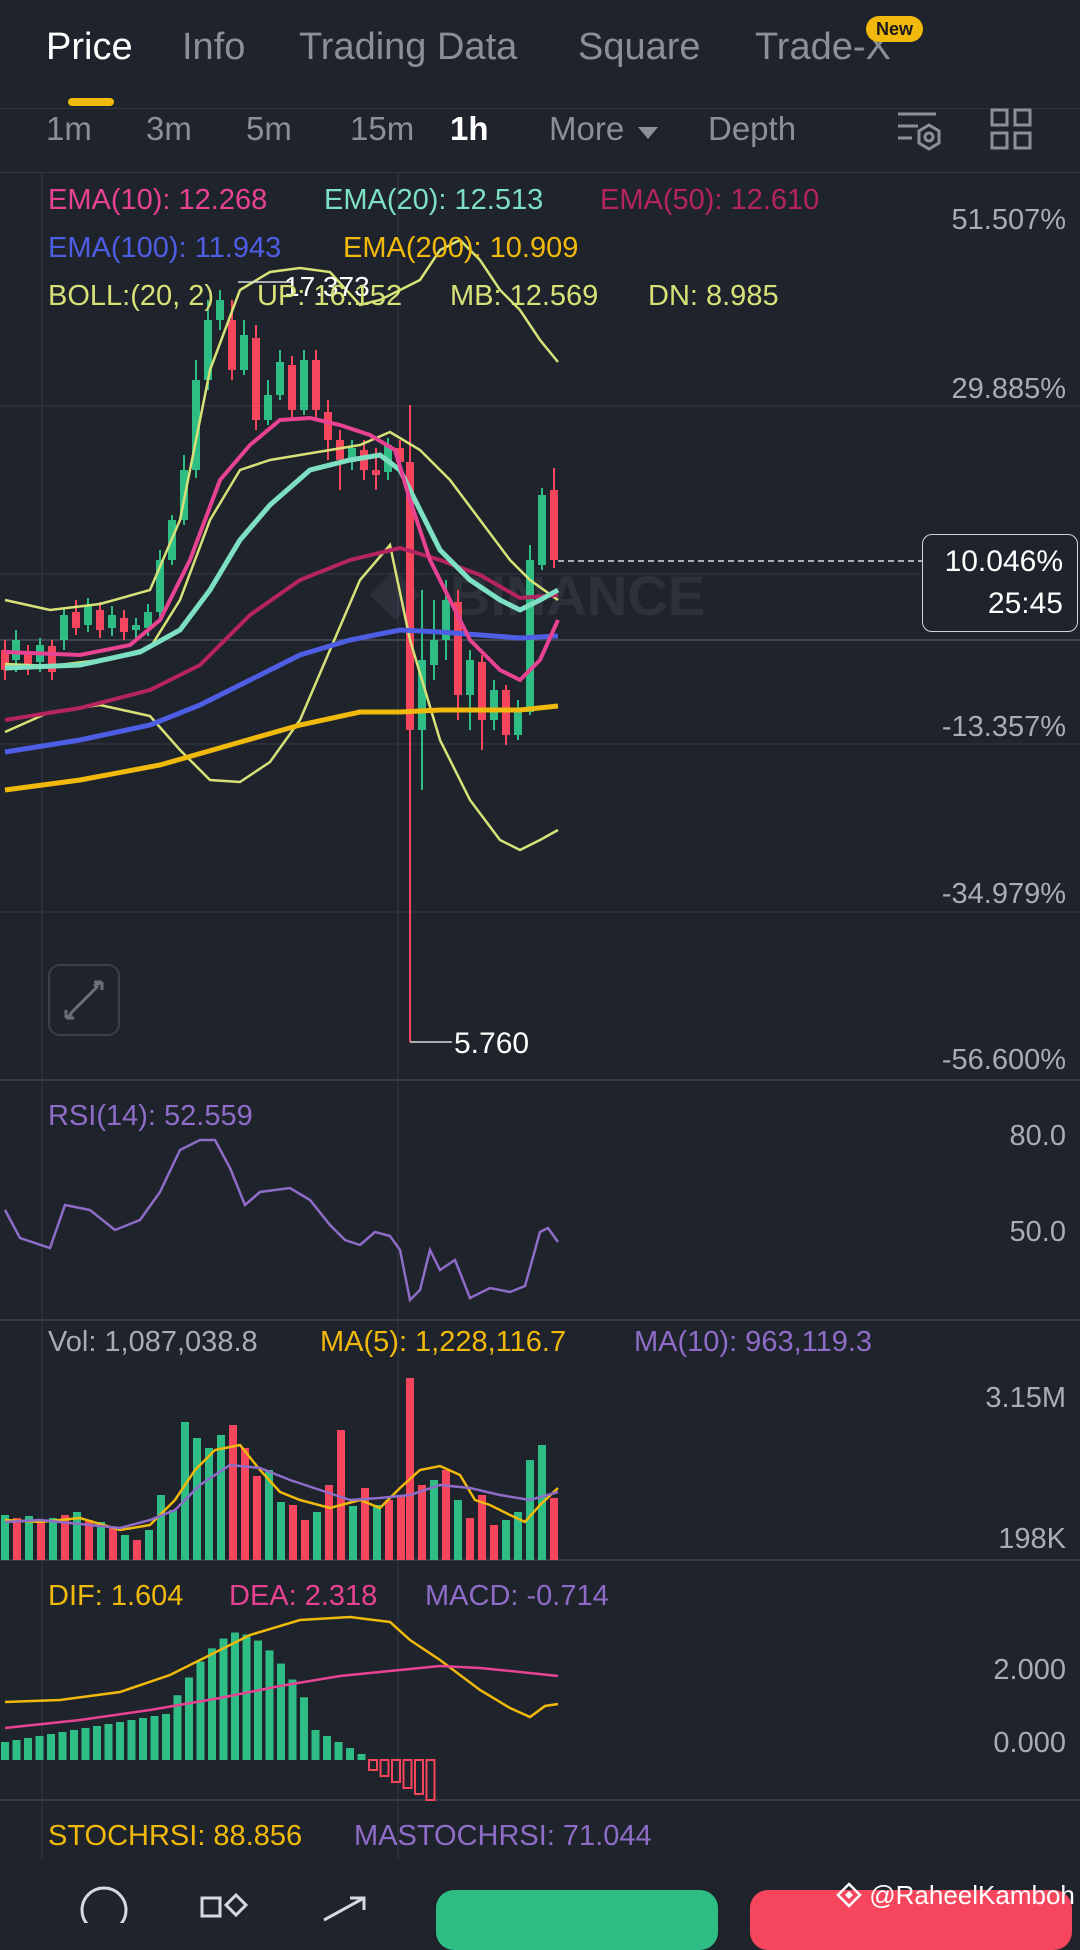  I want to click on volume-axis-label: 3.15M, so click(1025, 1398).